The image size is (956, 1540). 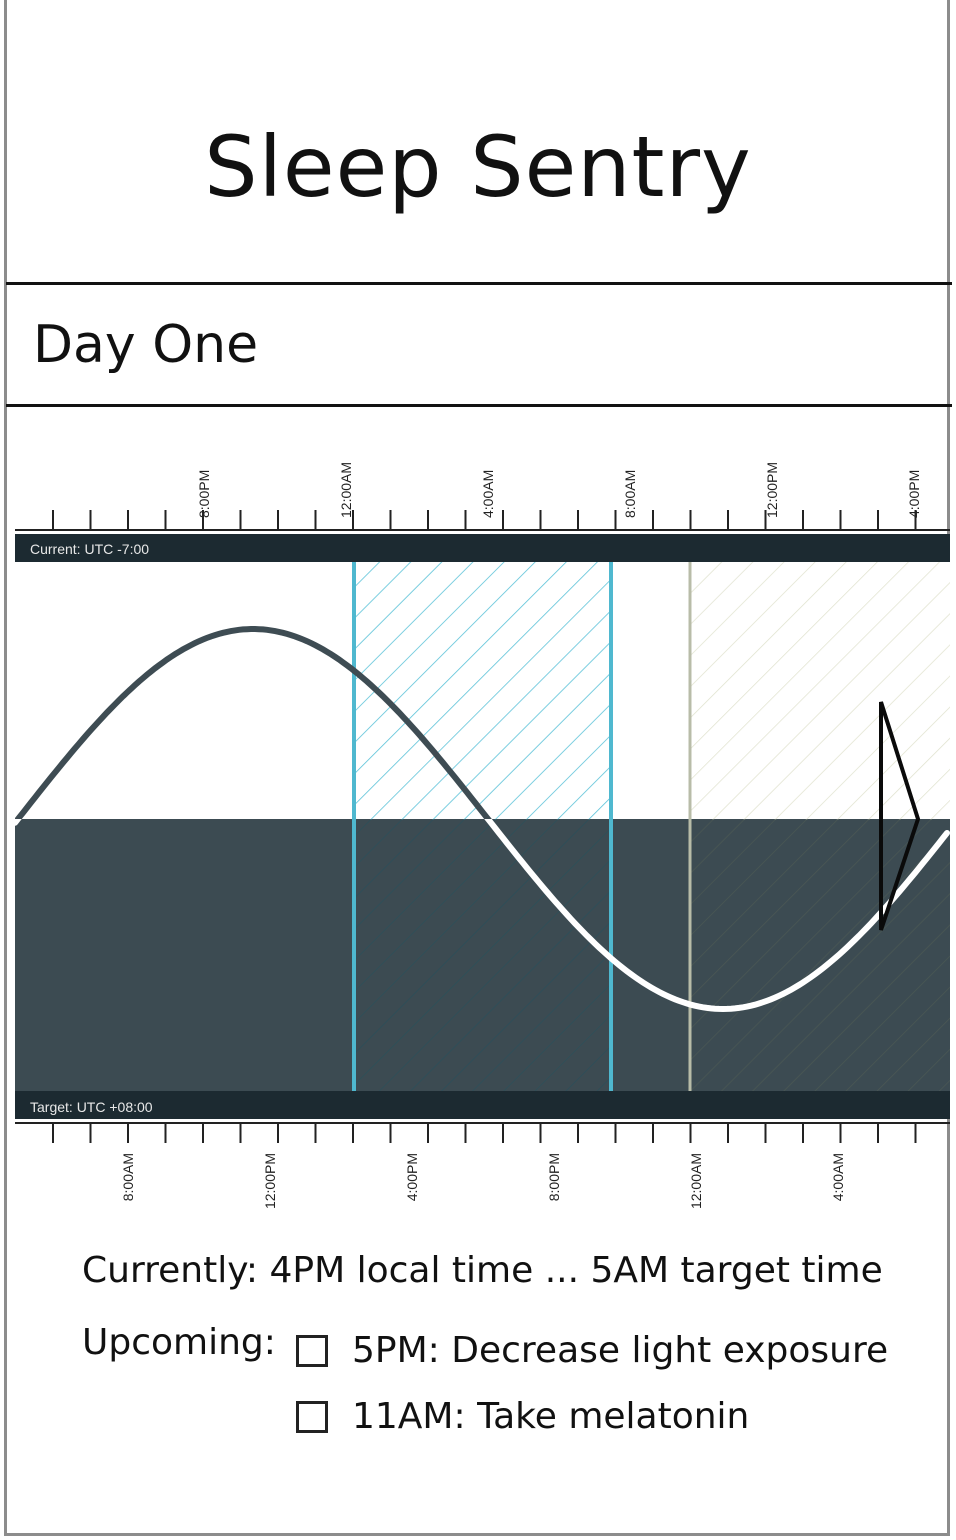 I want to click on day-label: Day One, so click(x=146, y=345).